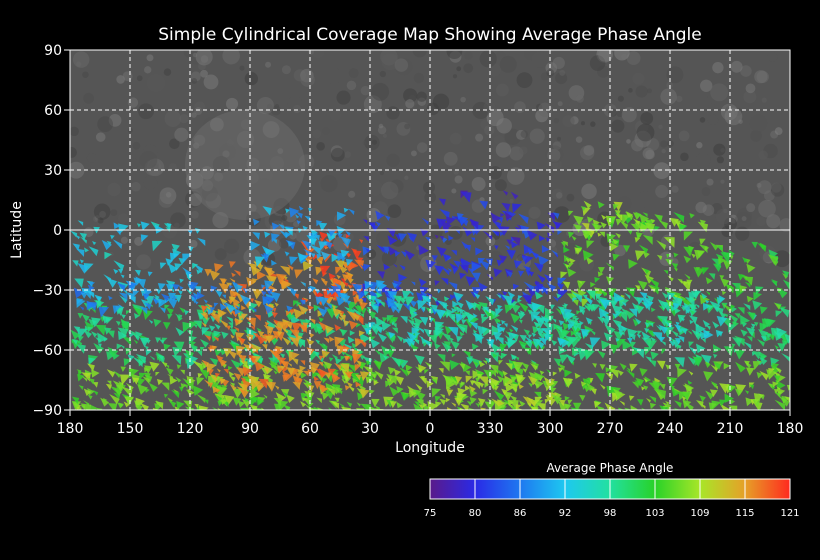 Image resolution: width=820 pixels, height=560 pixels. Describe the element at coordinates (550, 429) in the screenshot. I see `x-tick-label: 300` at that location.